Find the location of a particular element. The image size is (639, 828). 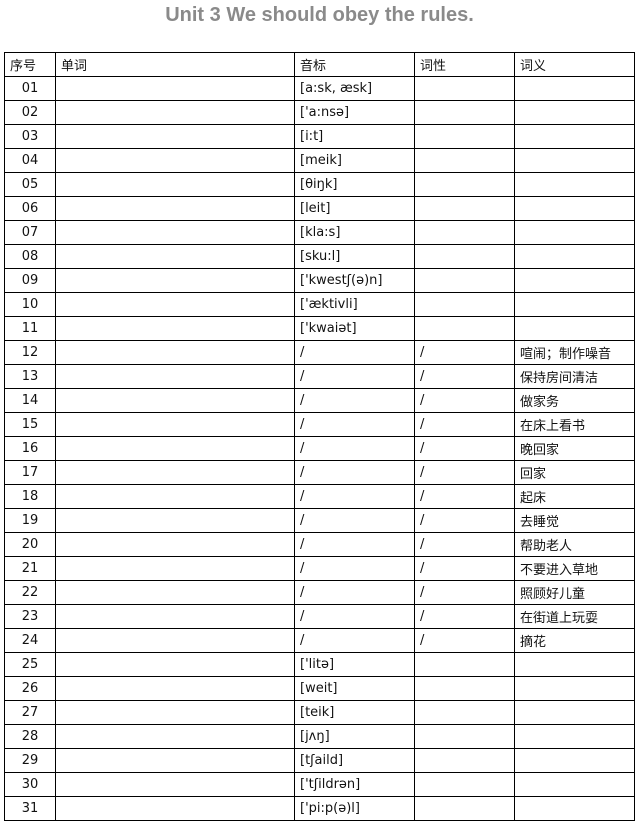

header-row: 序号 单词 音标 词性 词义 is located at coordinates (319, 64).